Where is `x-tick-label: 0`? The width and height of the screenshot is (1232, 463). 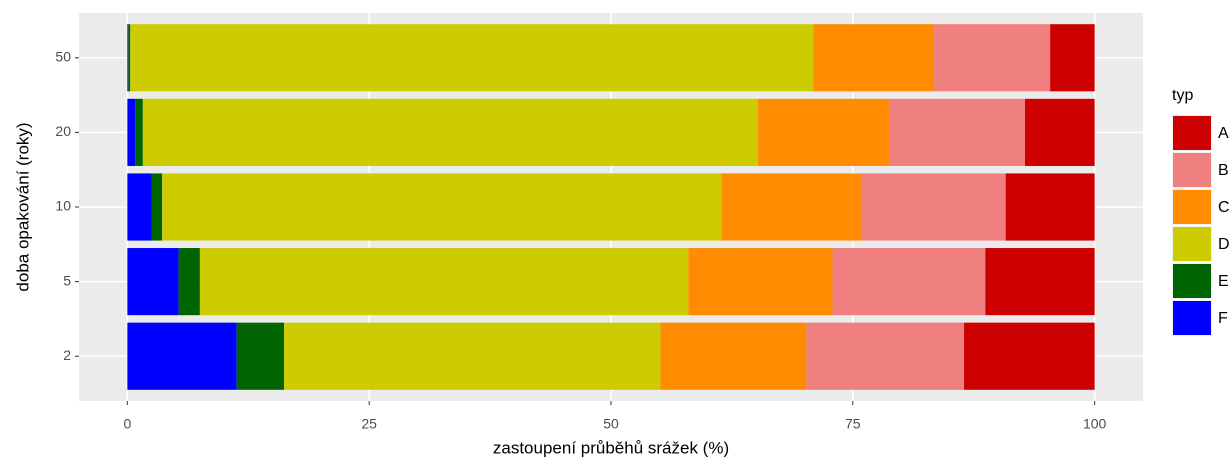
x-tick-label: 0 is located at coordinates (127, 424).